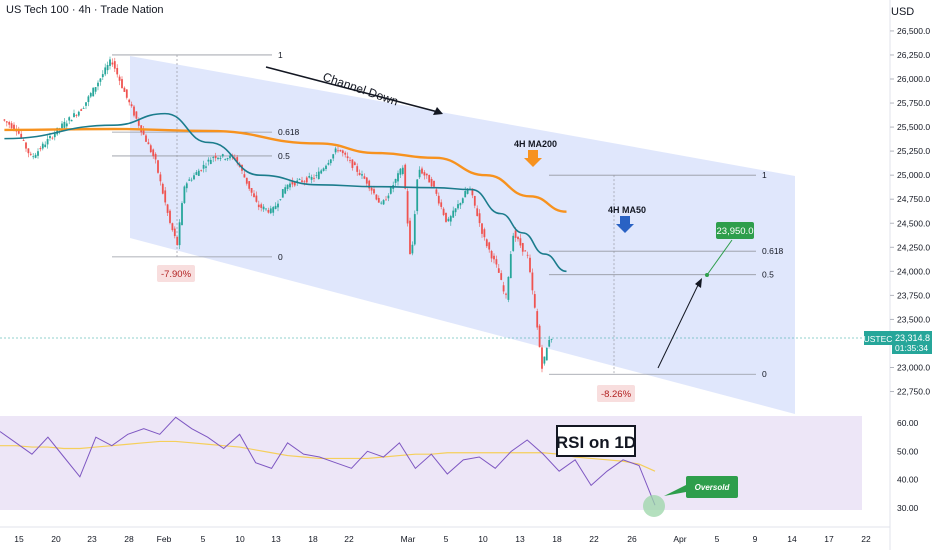  Describe the element at coordinates (764, 374) in the screenshot. I see `fib-2-level-label: 0` at that location.